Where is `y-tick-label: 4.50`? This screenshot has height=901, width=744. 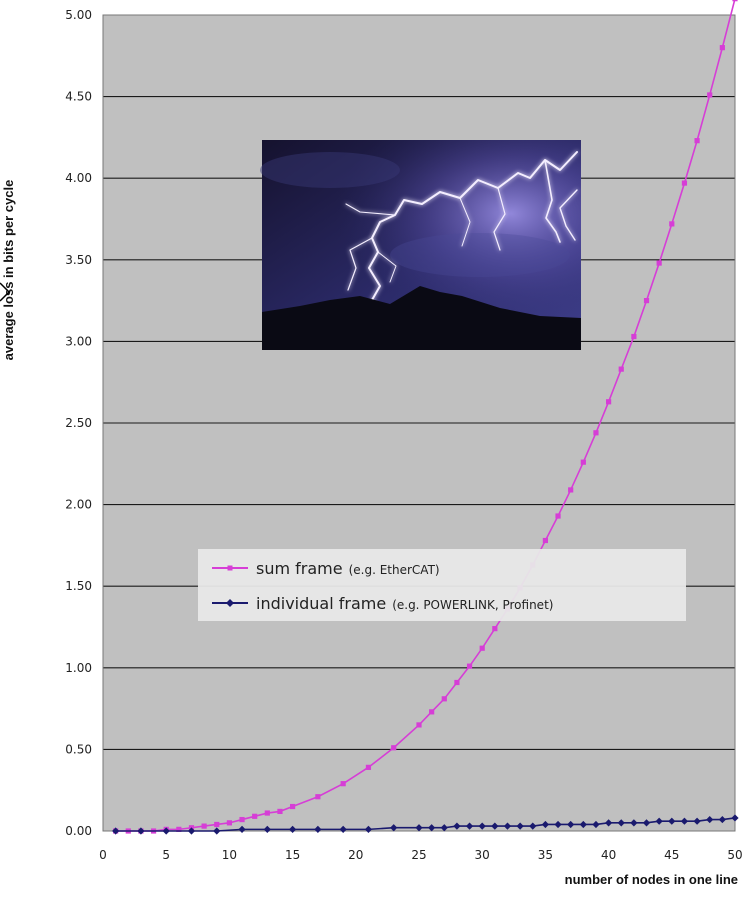
y-tick-label: 4.50 is located at coordinates (78, 97).